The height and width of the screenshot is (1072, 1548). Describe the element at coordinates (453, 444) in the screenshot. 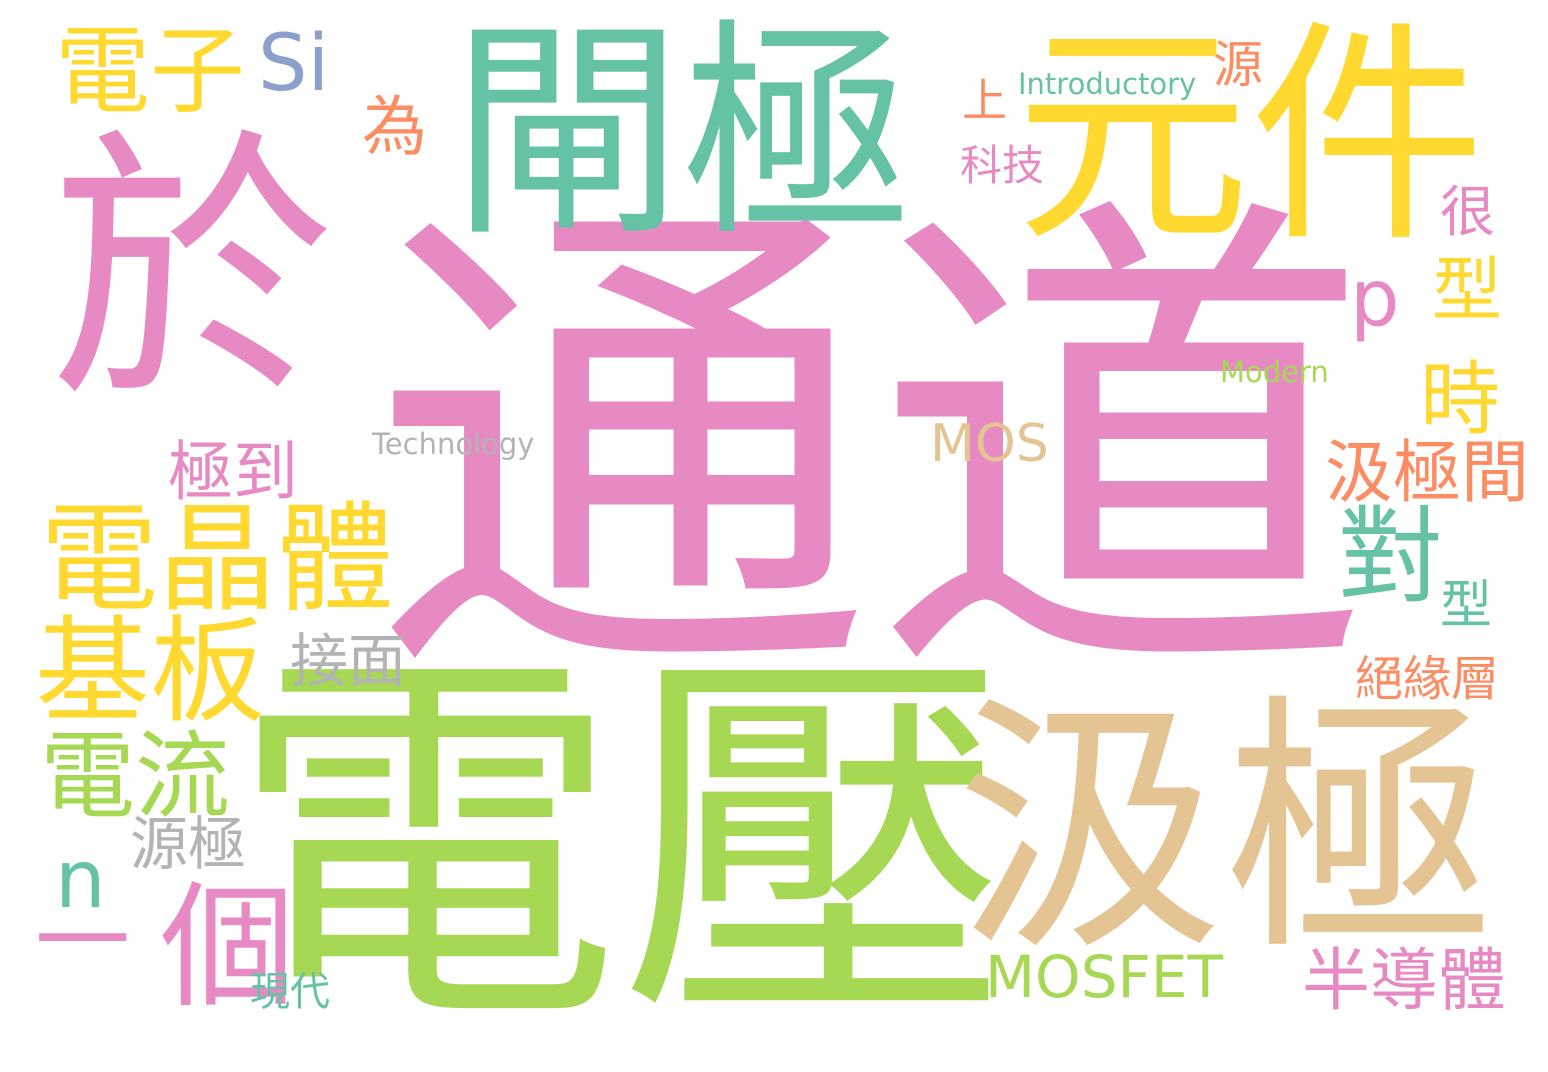

I see `cloud-word: Technology` at that location.